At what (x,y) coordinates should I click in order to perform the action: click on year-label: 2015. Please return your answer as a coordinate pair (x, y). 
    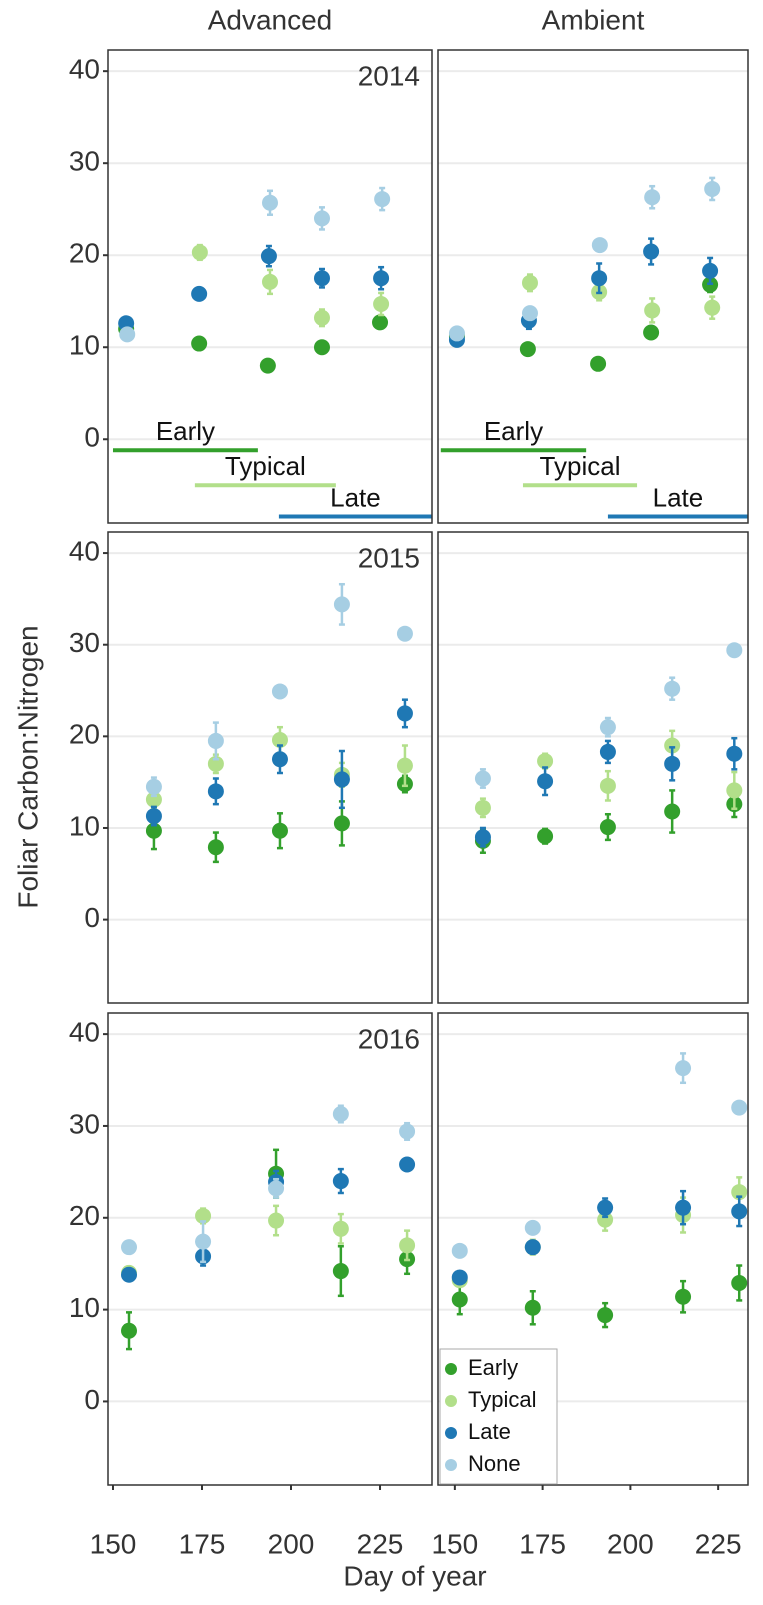
    Looking at the image, I should click on (389, 557).